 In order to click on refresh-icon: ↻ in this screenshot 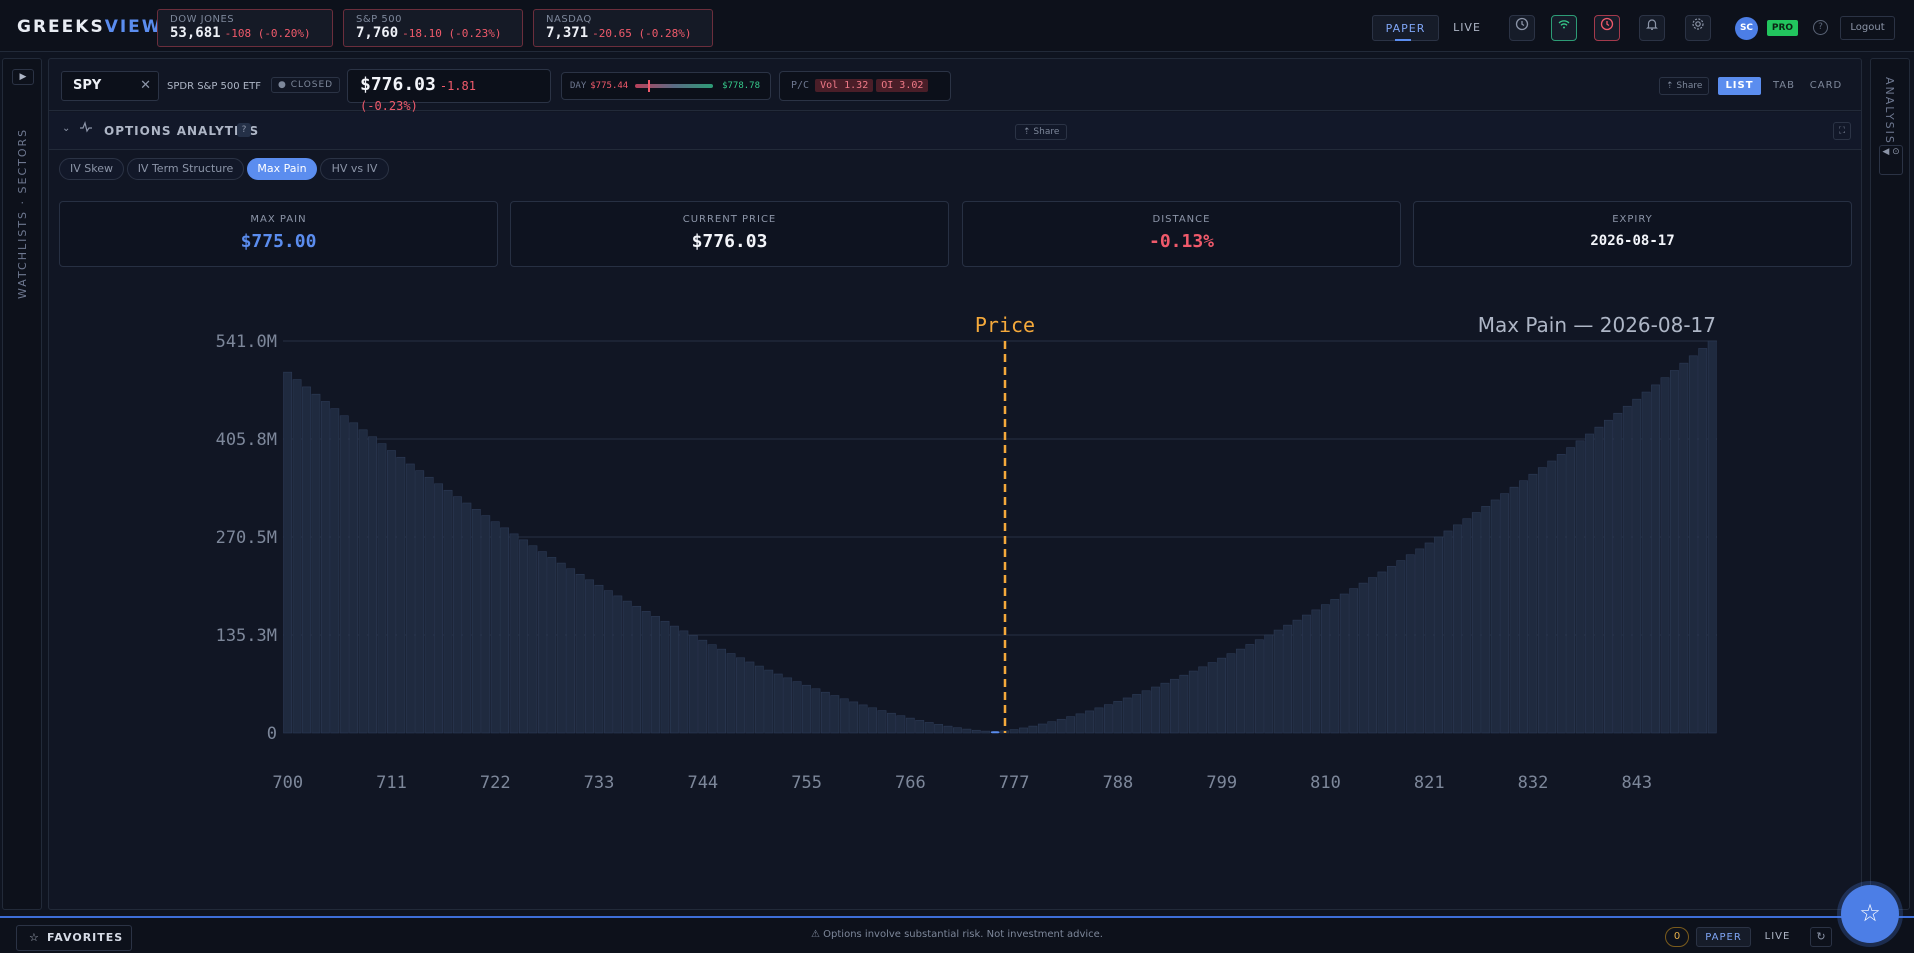, I will do `click(1821, 937)`.